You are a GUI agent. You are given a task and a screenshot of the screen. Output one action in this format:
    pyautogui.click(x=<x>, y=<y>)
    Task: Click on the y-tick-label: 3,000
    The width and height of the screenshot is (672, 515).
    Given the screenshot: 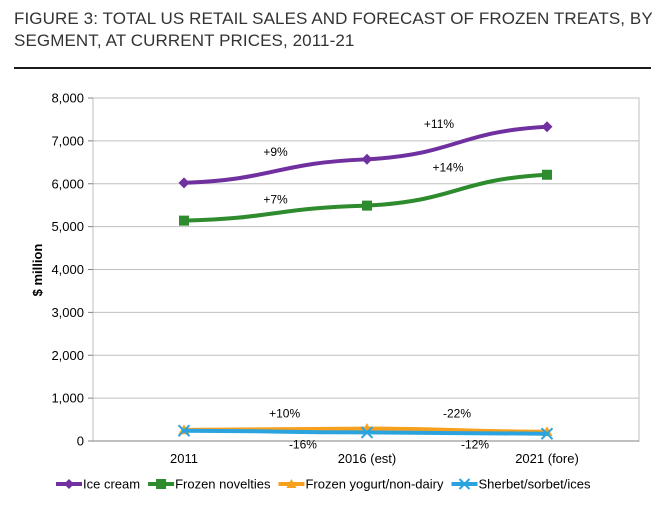 What is the action you would take?
    pyautogui.click(x=67, y=312)
    